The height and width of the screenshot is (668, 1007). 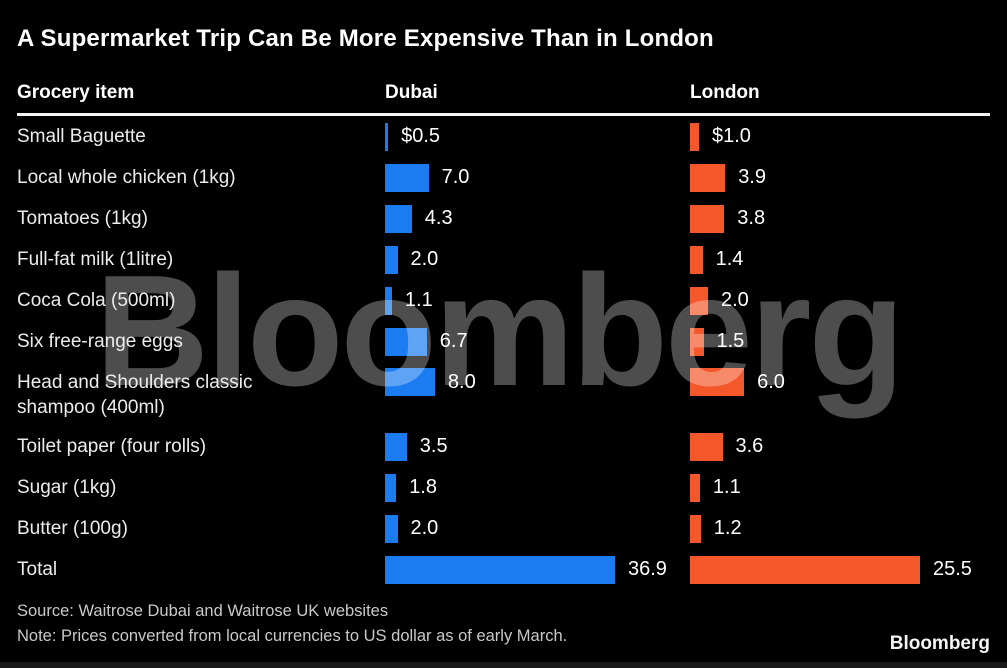 What do you see at coordinates (100, 341) in the screenshot?
I see `grocery-item-label: Six free-range eggs` at bounding box center [100, 341].